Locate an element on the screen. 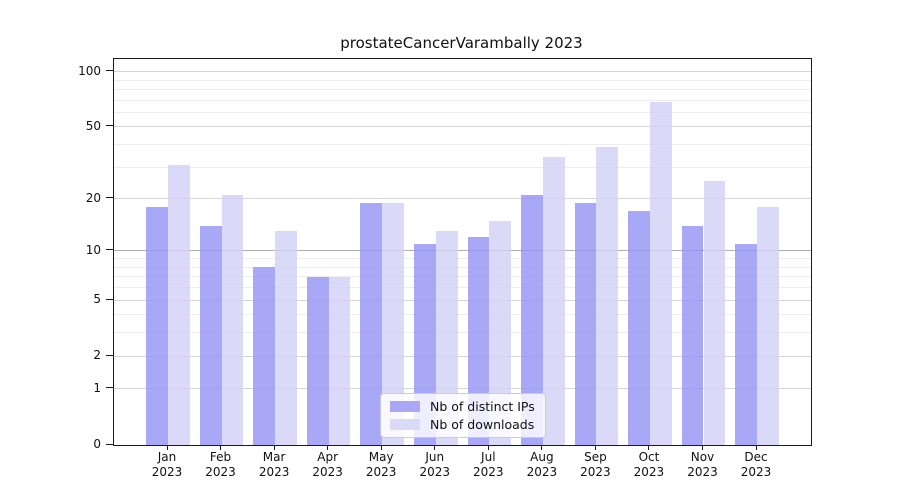 Image resolution: width=900 pixels, height=500 pixels. x-tick-label-may: May 2023 is located at coordinates (381, 465).